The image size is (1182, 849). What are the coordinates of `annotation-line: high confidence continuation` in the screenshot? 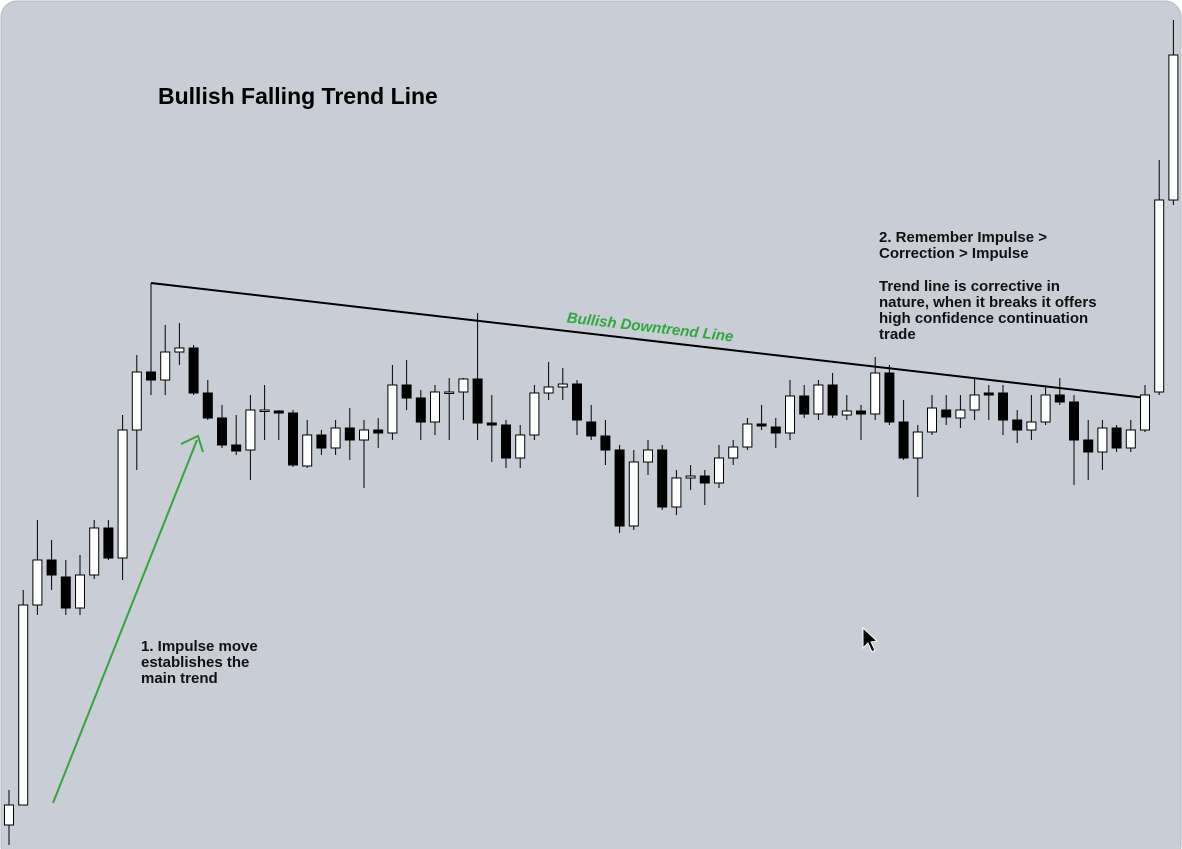 It's located at (983, 318).